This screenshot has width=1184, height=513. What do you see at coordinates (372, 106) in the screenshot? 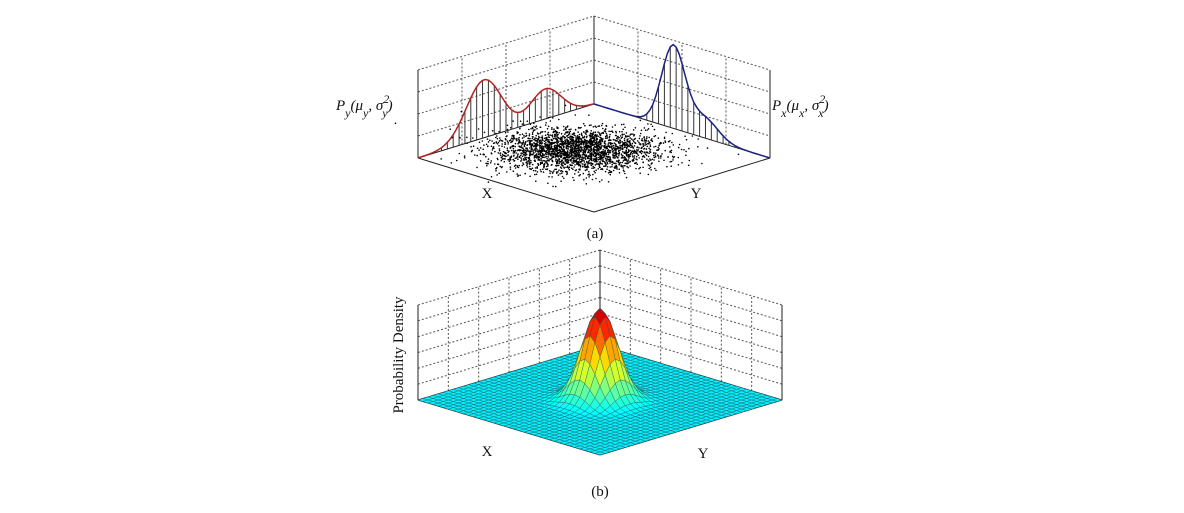
I see `label-part: ,` at bounding box center [372, 106].